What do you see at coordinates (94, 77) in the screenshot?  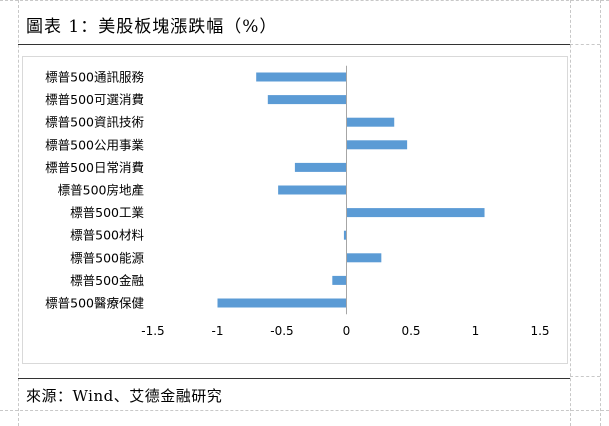 I see `category-label: 標普500通訊服務` at bounding box center [94, 77].